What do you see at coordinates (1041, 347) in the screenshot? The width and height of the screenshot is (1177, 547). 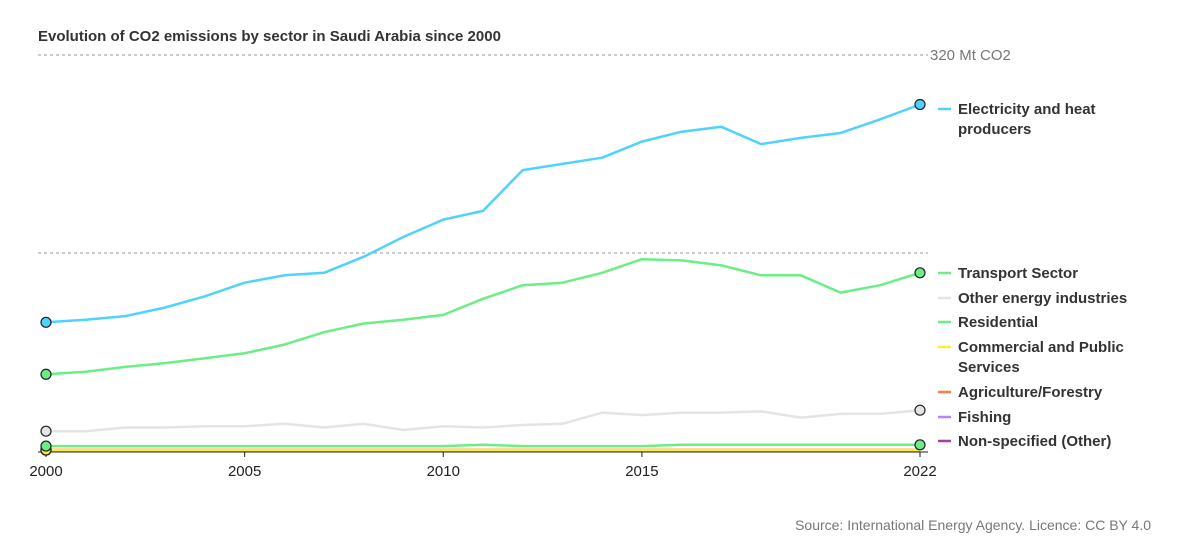 I see `legend-label: Commercial and Public` at bounding box center [1041, 347].